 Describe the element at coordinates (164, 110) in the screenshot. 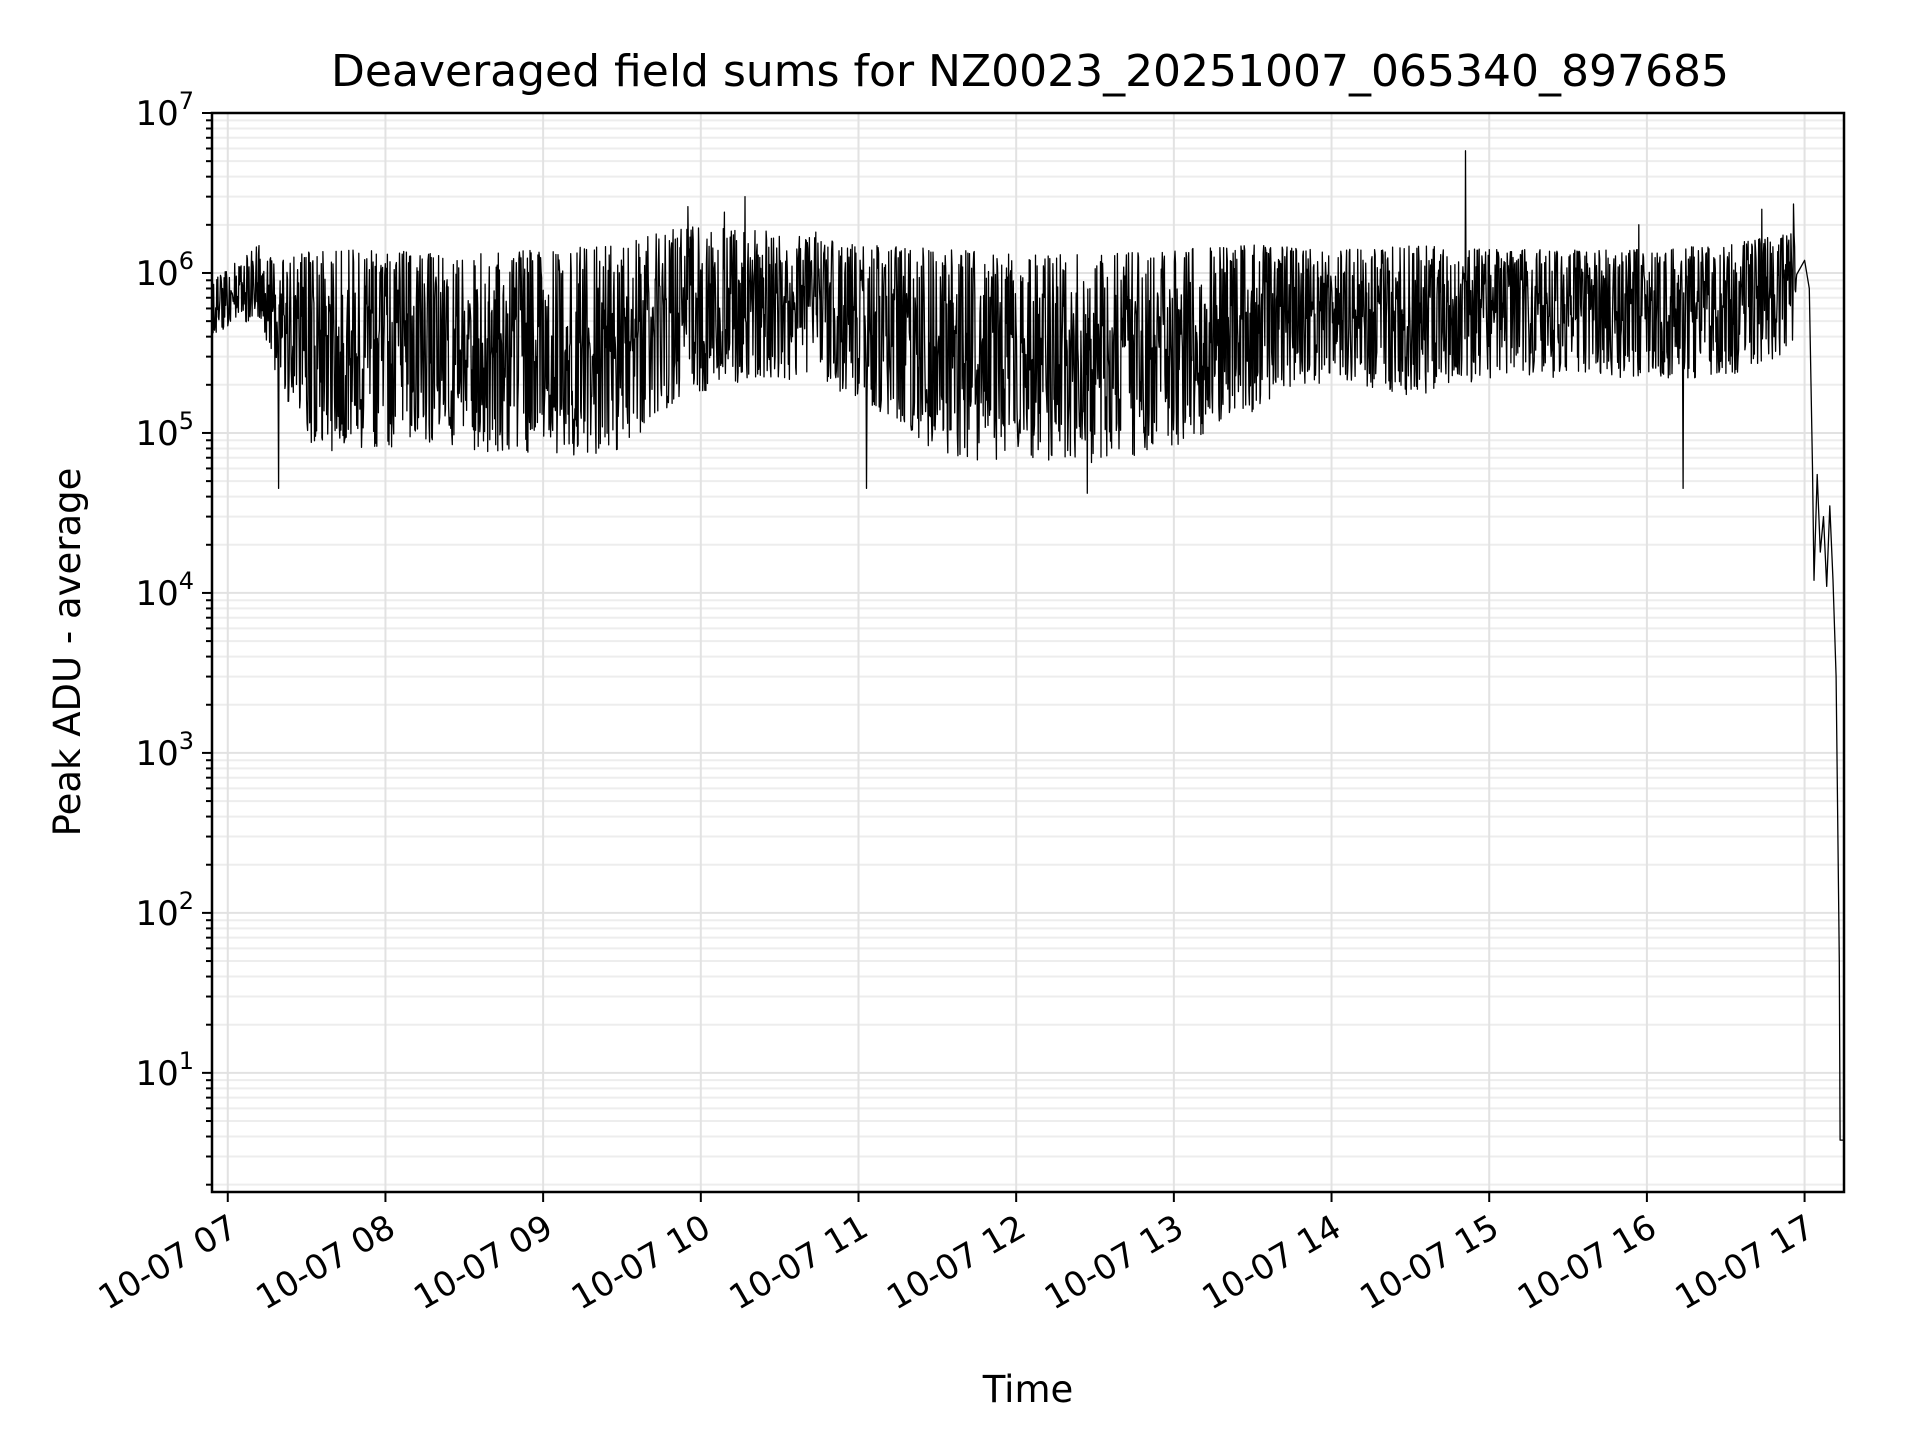

I see `y-tick-label: 10⁷` at that location.